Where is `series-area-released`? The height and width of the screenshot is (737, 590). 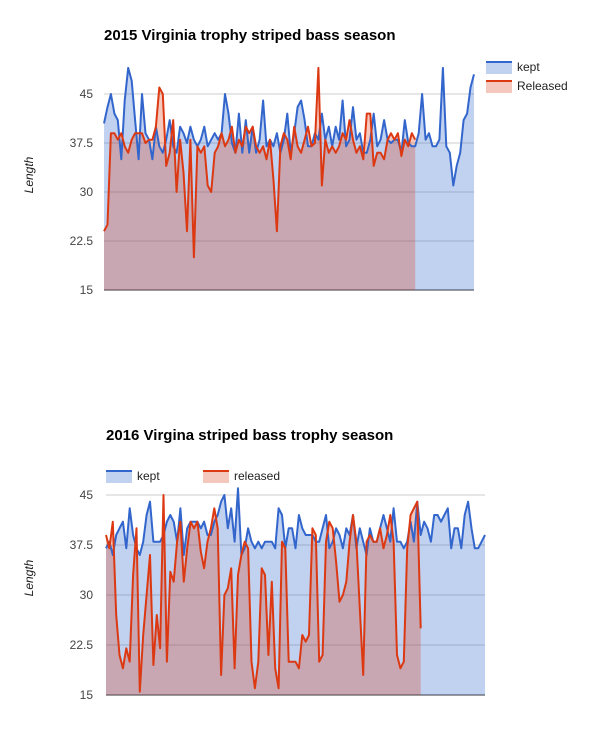
series-area-released is located at coordinates (263, 595).